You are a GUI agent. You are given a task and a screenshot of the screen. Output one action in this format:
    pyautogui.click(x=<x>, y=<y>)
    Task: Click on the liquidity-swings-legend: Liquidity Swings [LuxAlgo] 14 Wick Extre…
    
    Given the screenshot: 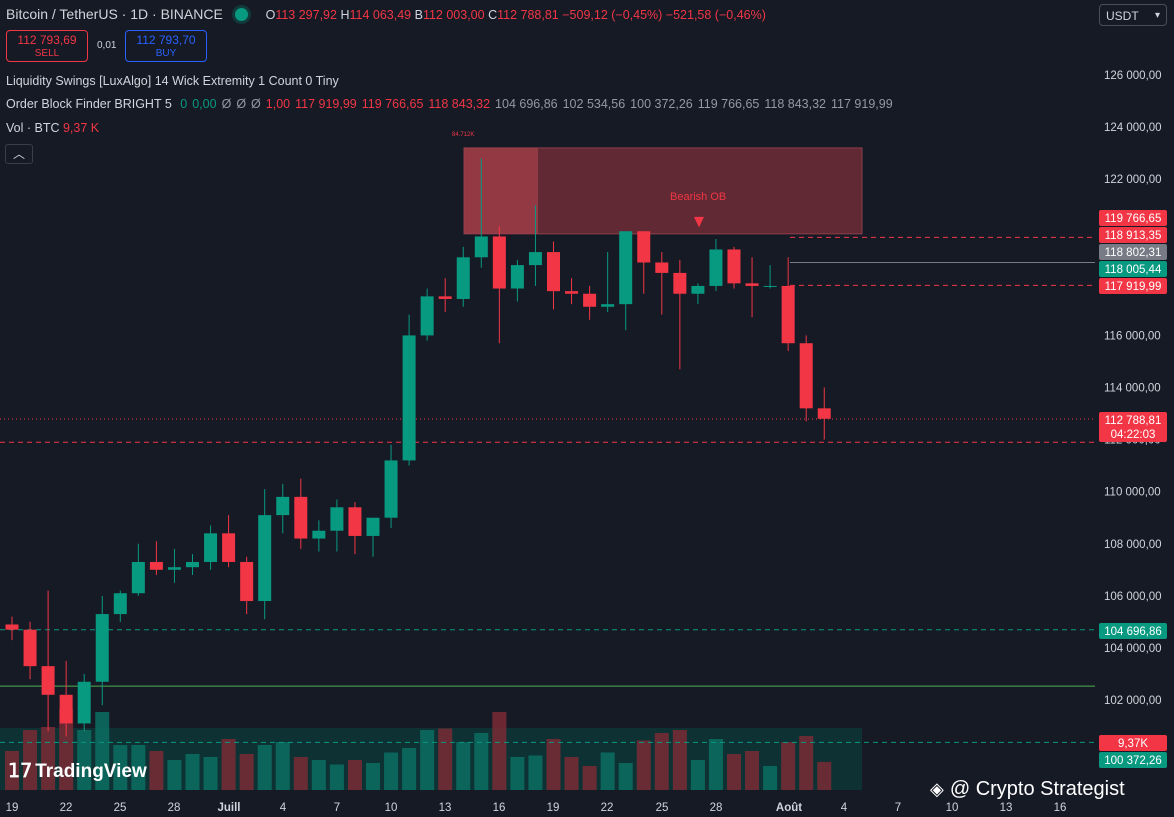 What is the action you would take?
    pyautogui.click(x=172, y=81)
    